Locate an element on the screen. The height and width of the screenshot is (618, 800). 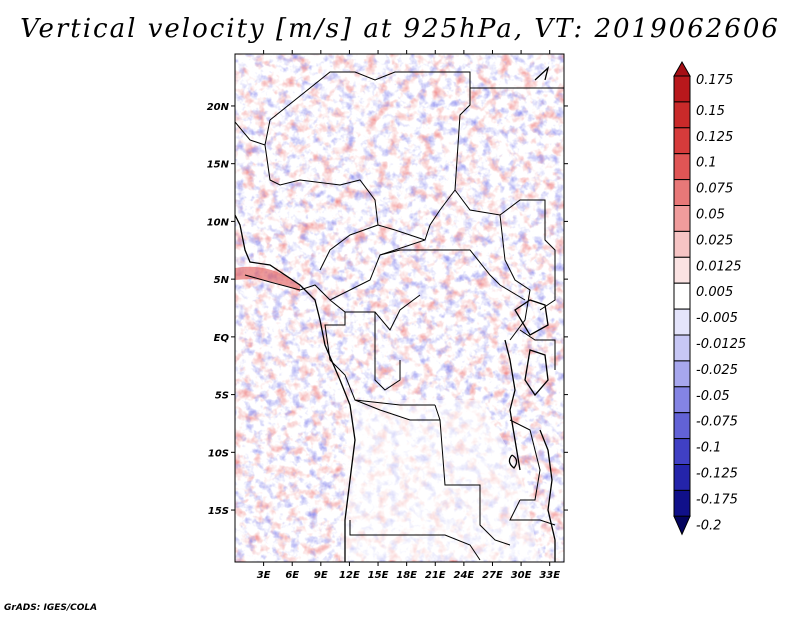
lon-tick-label: 15E is located at coordinates (378, 575).